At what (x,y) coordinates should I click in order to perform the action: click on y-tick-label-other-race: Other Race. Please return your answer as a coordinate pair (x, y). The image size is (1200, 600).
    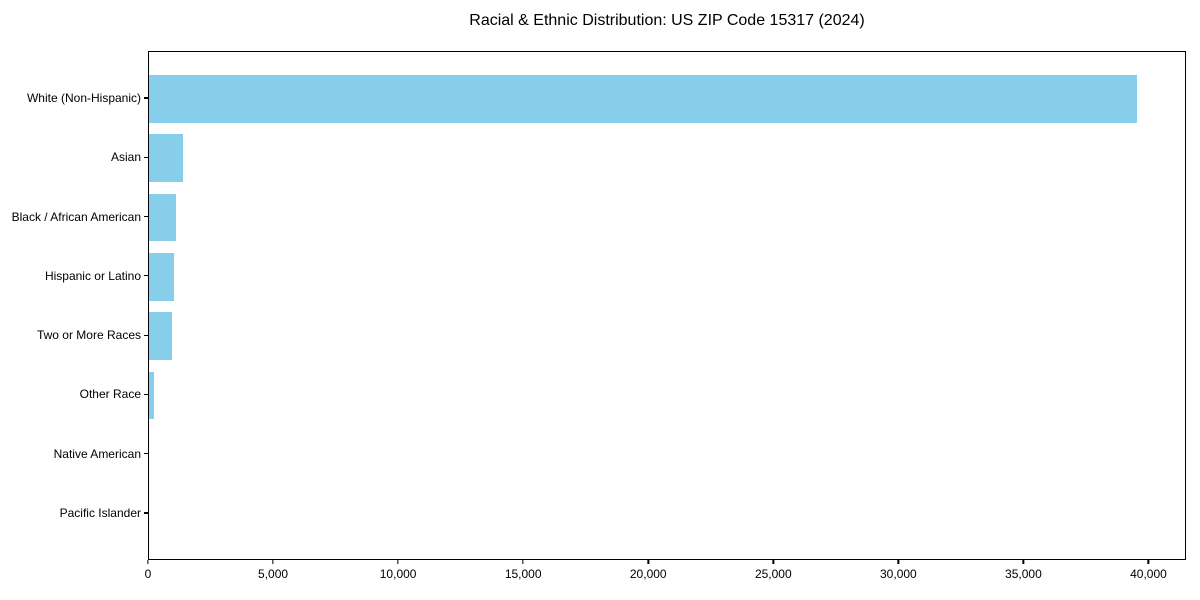
    Looking at the image, I should click on (110, 394).